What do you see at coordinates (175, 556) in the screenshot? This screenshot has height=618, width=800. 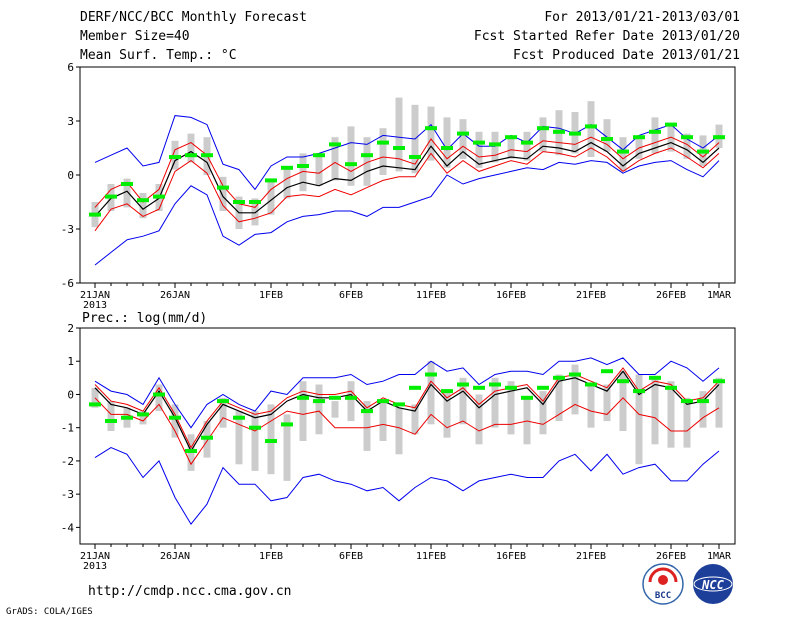 I see `precip-xtick-label: 26JAN` at bounding box center [175, 556].